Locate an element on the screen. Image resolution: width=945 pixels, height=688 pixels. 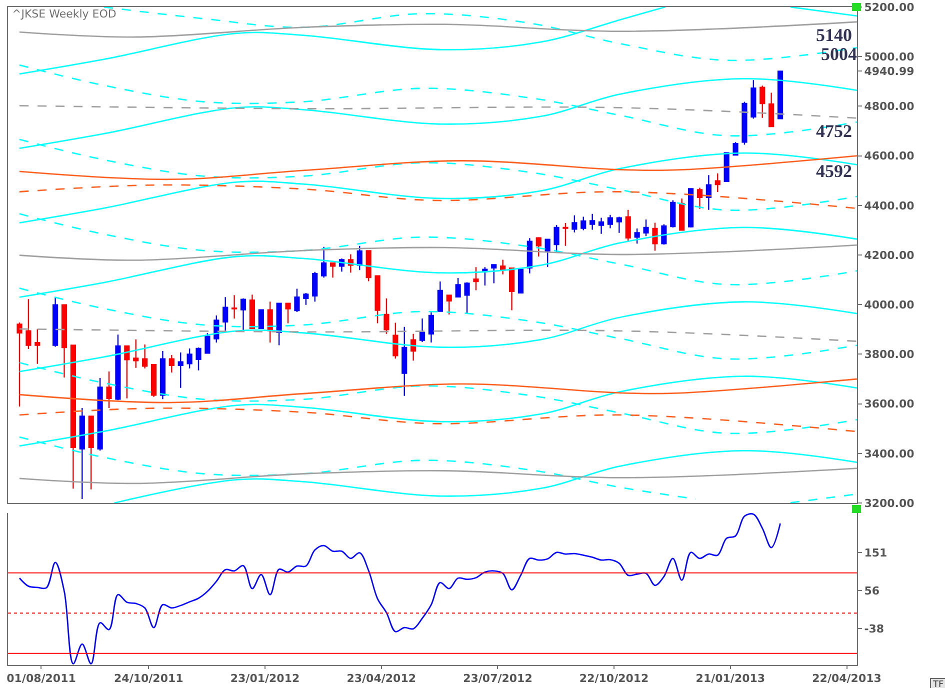
y-tick-label: 4400.00 is located at coordinates (889, 205).